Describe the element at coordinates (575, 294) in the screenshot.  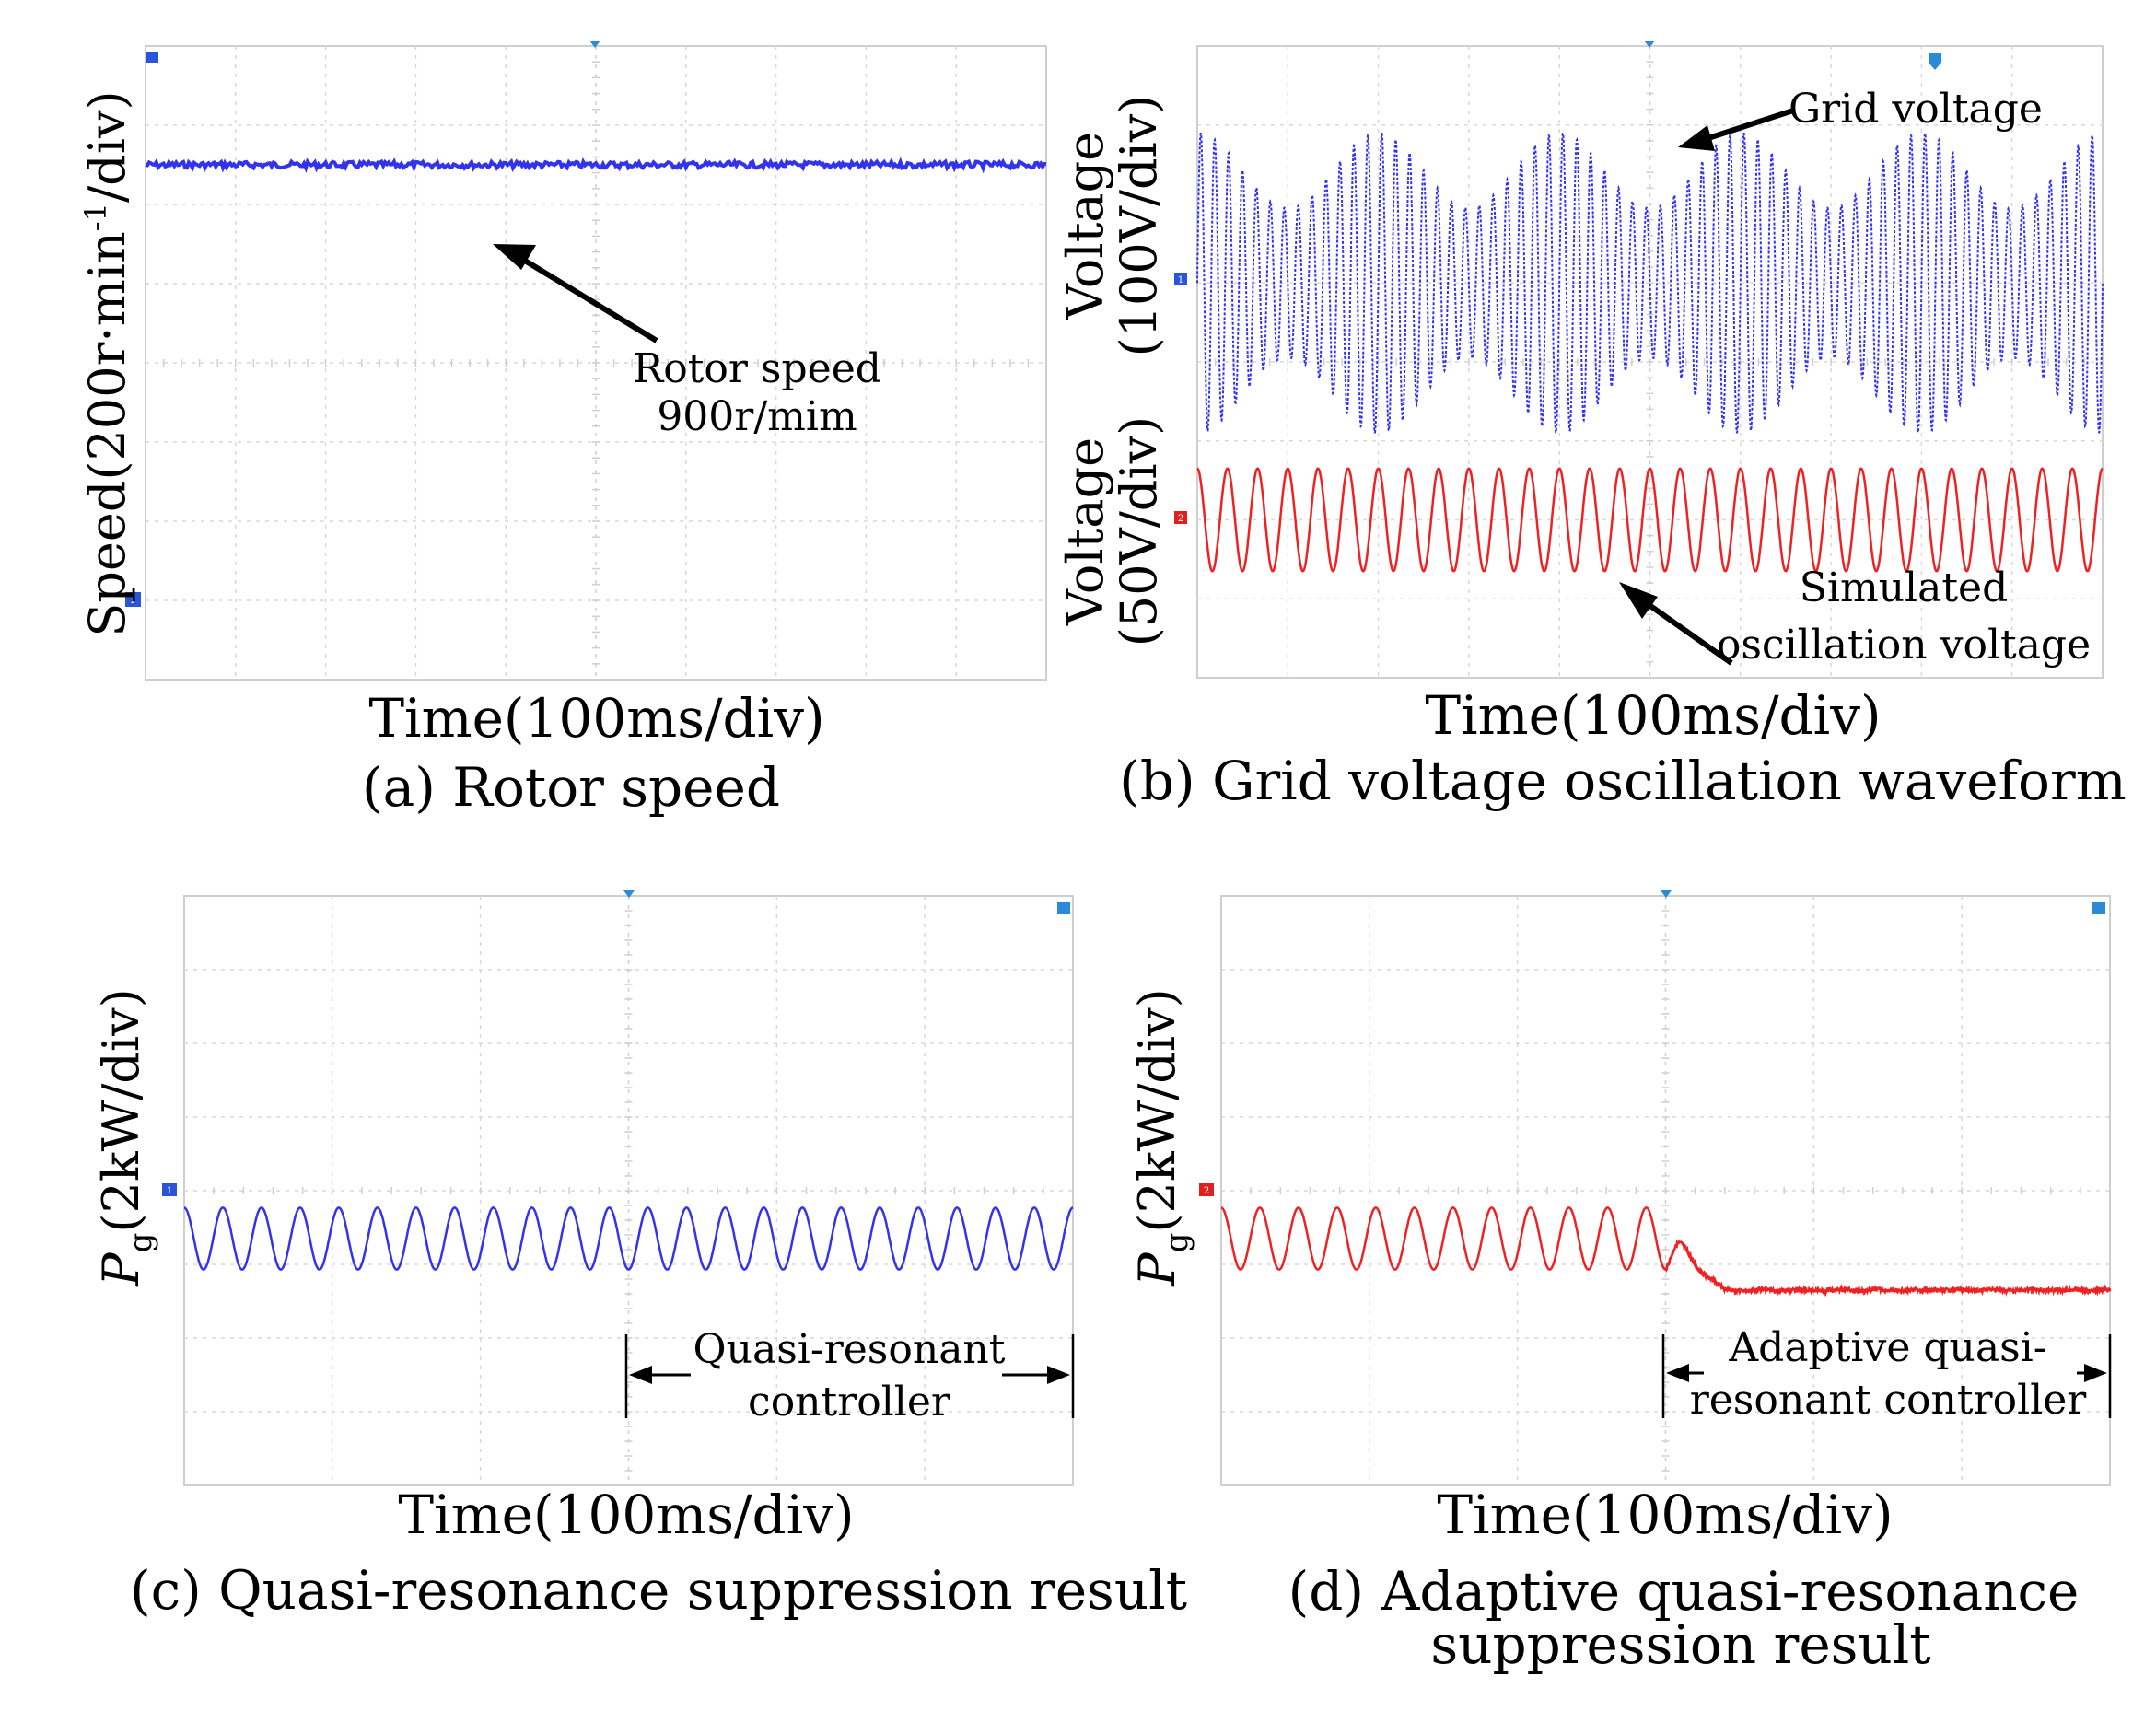
I see `rotor-speed-arrow` at that location.